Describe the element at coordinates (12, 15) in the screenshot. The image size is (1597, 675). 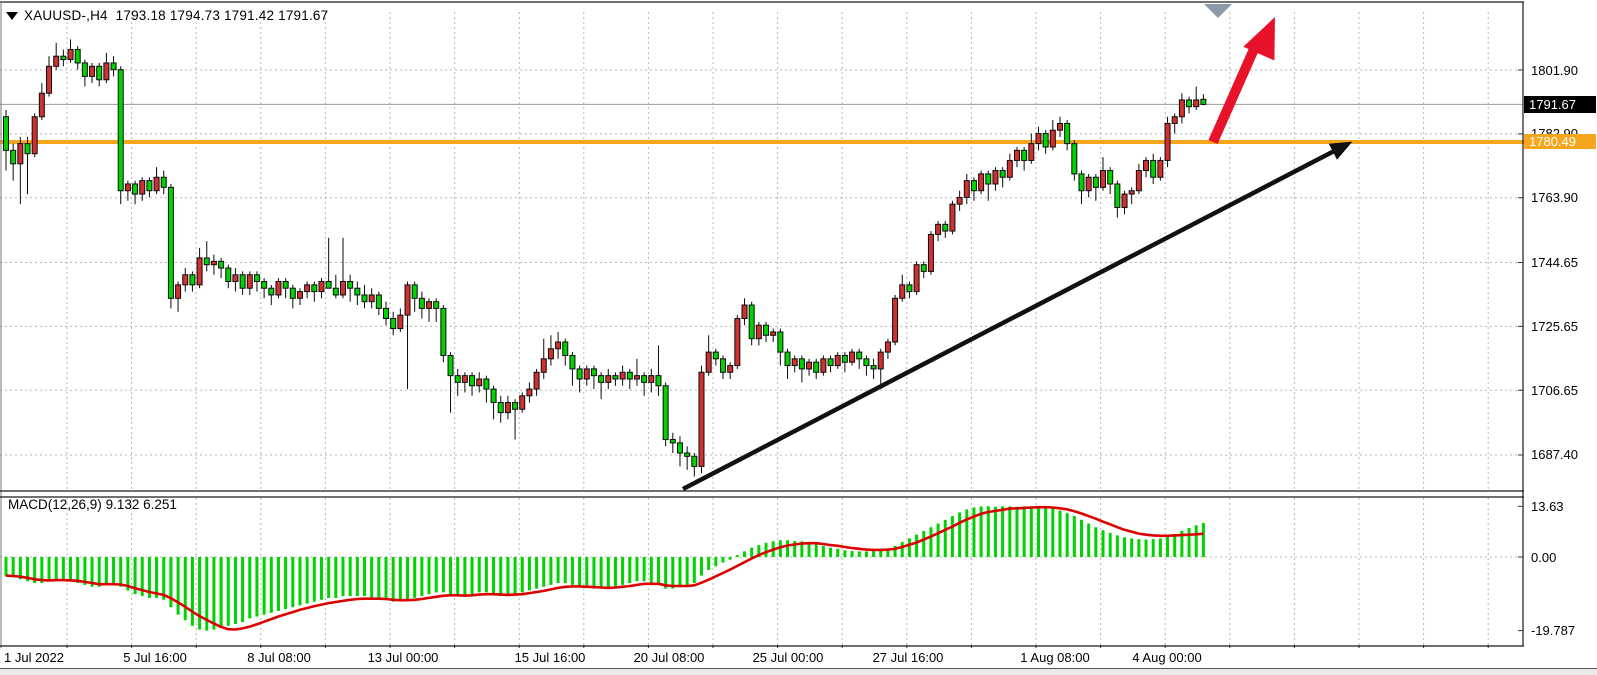
I see `symbol-dropdown-icon` at that location.